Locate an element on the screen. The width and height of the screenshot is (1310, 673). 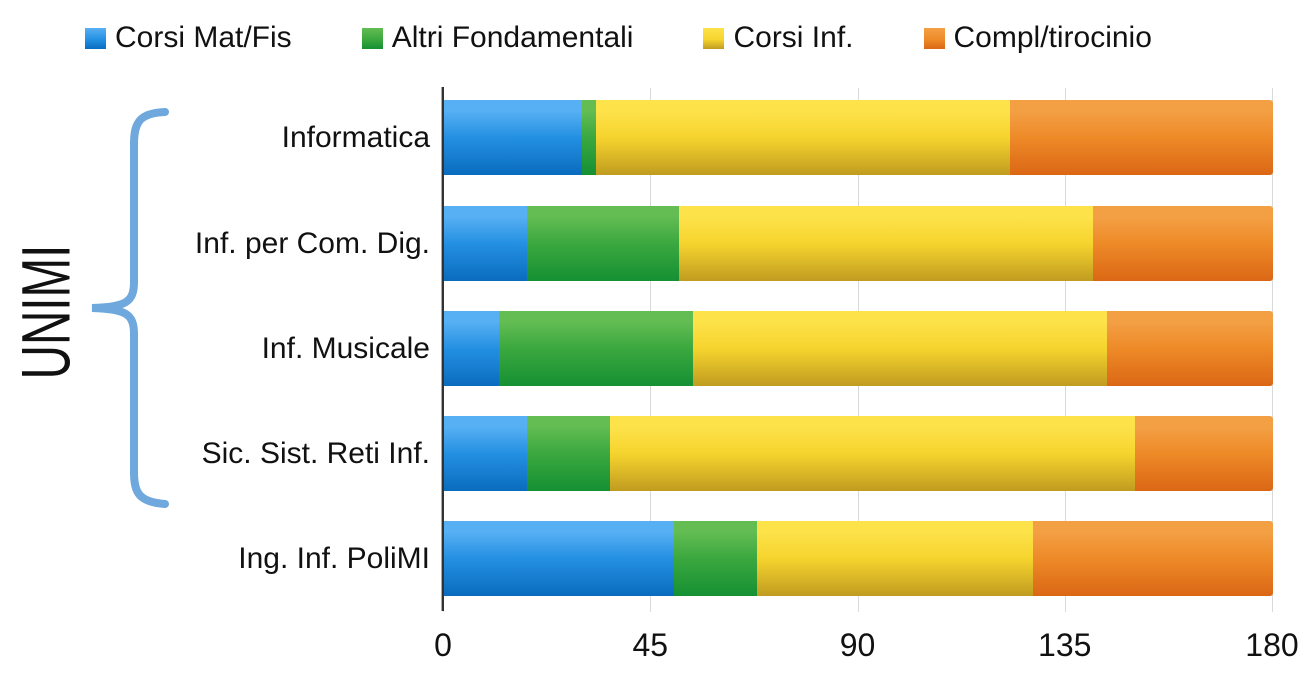
category-label: Inf. per Com. Dig. is located at coordinates (312, 243).